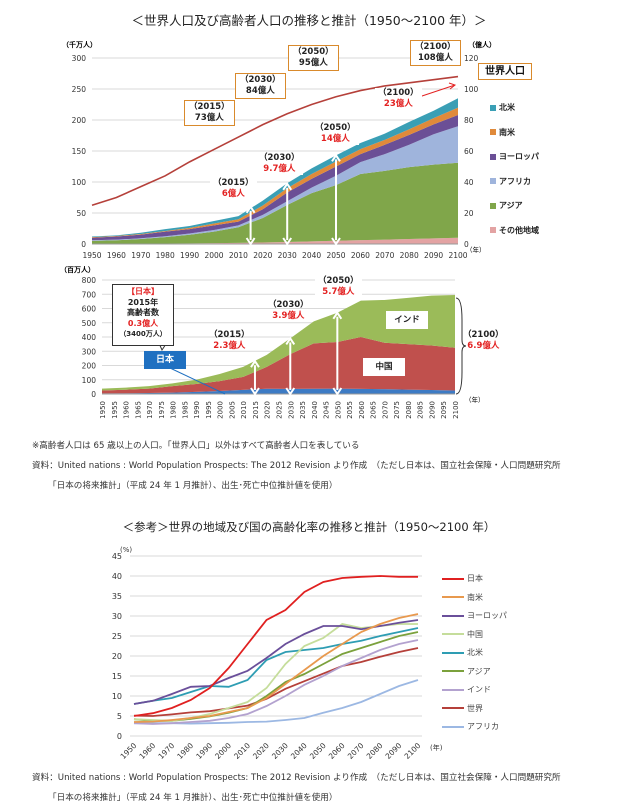  I want to click on series-line-北米, so click(276, 666).